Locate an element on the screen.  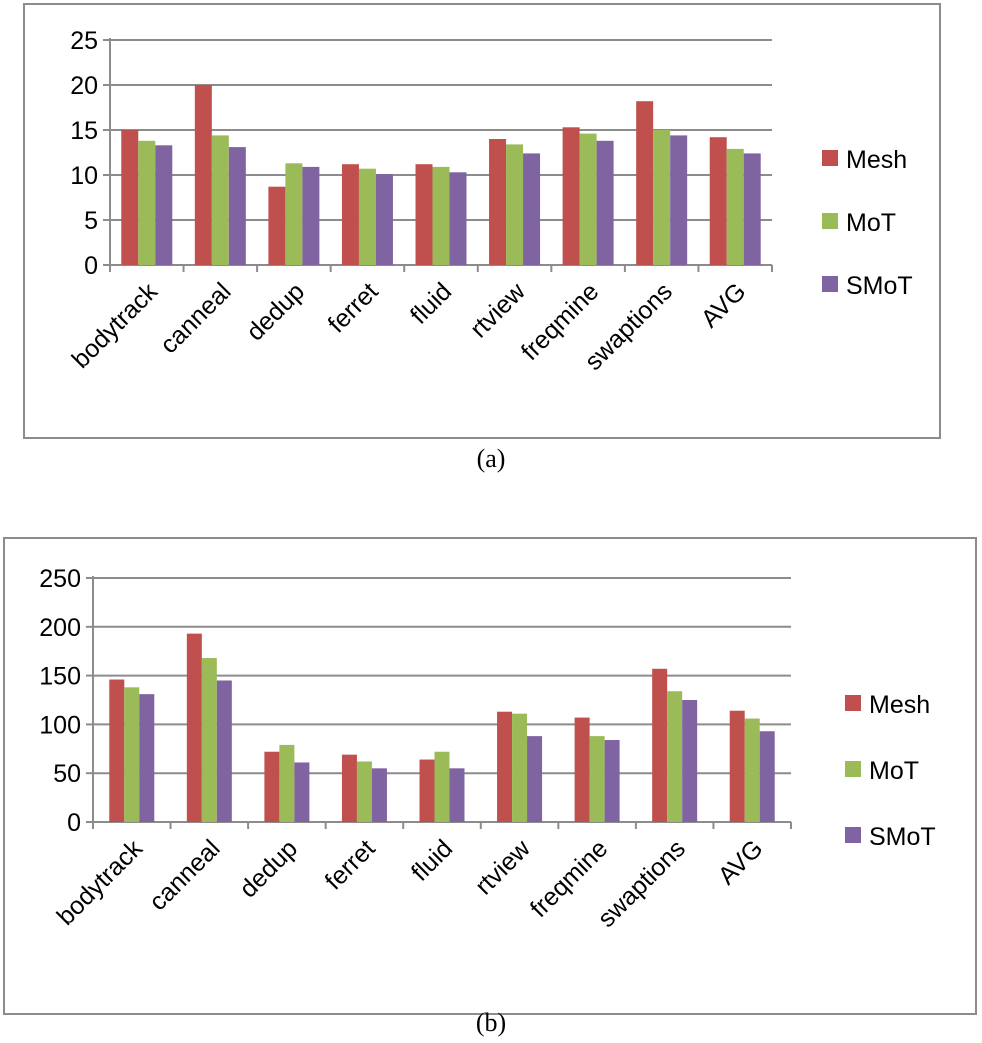
chart-caption-a: (a) is located at coordinates (491, 458).